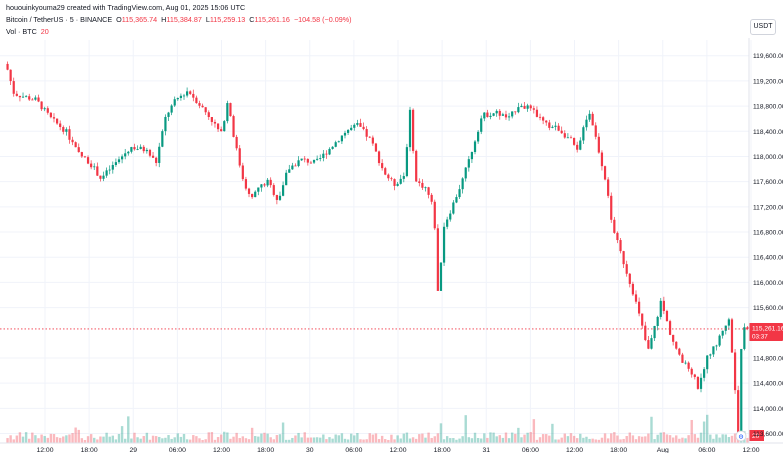 The width and height of the screenshot is (783, 453). What do you see at coordinates (763, 27) in the screenshot?
I see `currency-button: USDT` at bounding box center [763, 27].